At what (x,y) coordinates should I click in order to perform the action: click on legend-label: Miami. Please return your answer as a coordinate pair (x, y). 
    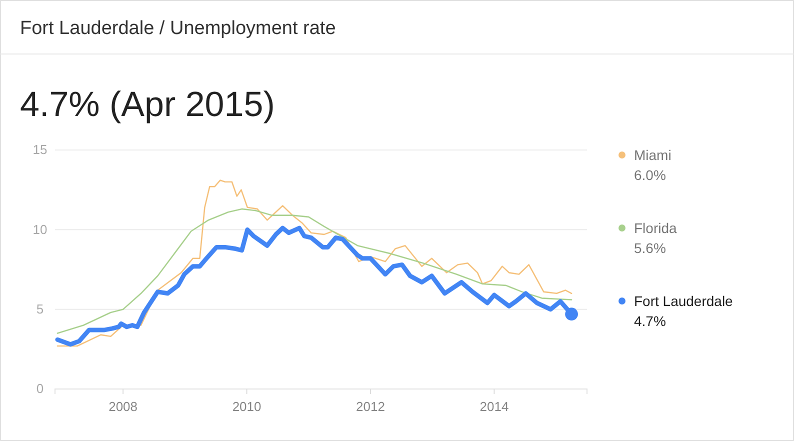
    Looking at the image, I should click on (653, 155).